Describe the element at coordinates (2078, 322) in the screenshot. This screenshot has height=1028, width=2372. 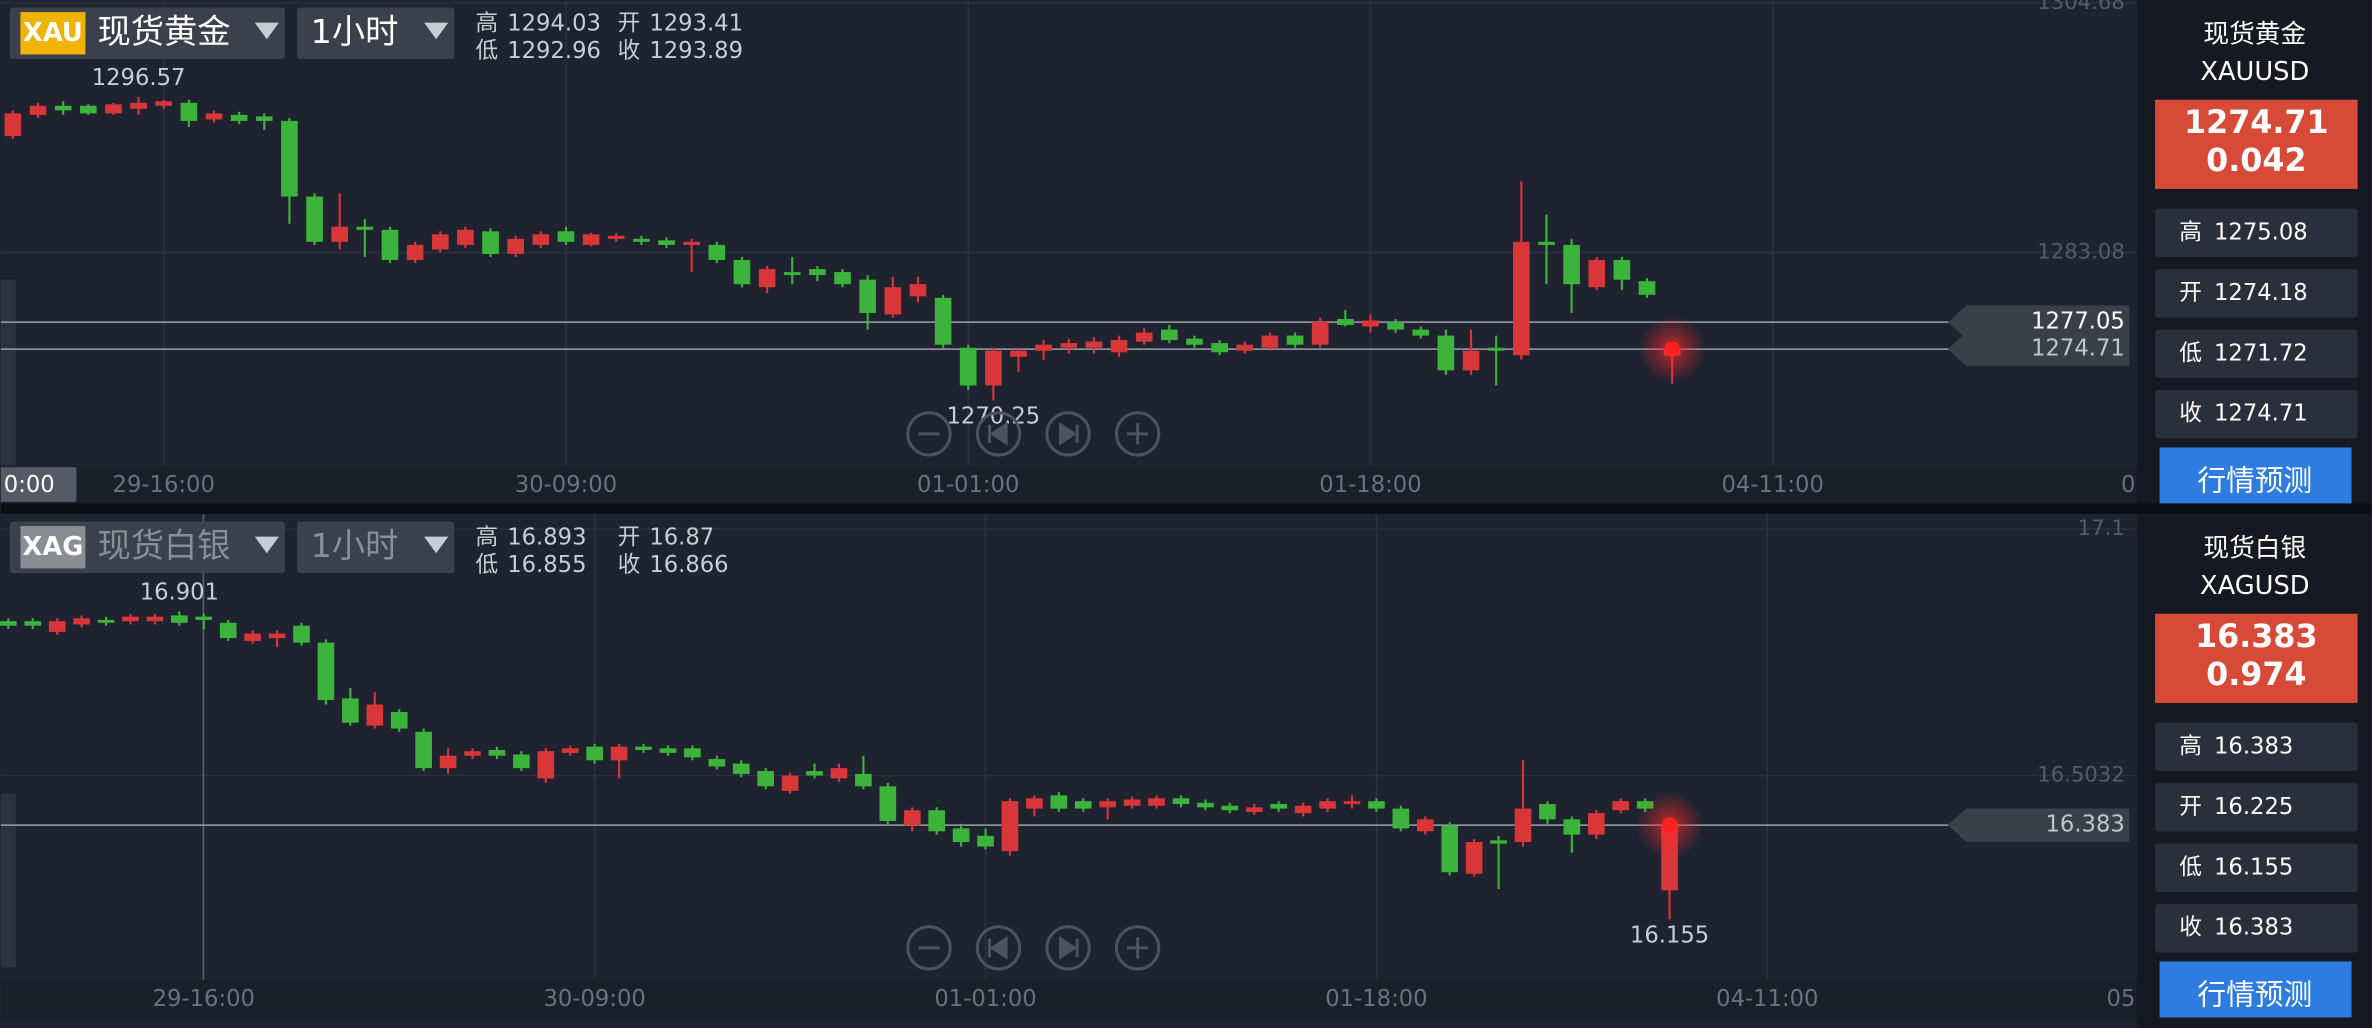
I see `crosshair-price-label: 1277.05` at that location.